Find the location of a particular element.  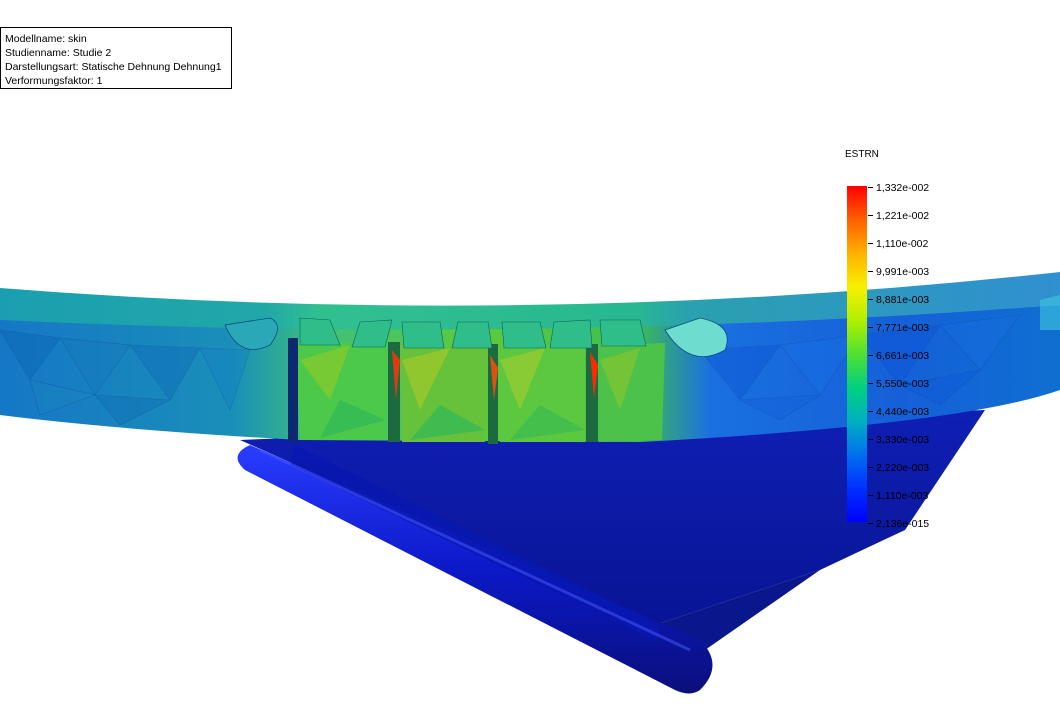

legend-tick-label: 7,771e-003 is located at coordinates (903, 328).